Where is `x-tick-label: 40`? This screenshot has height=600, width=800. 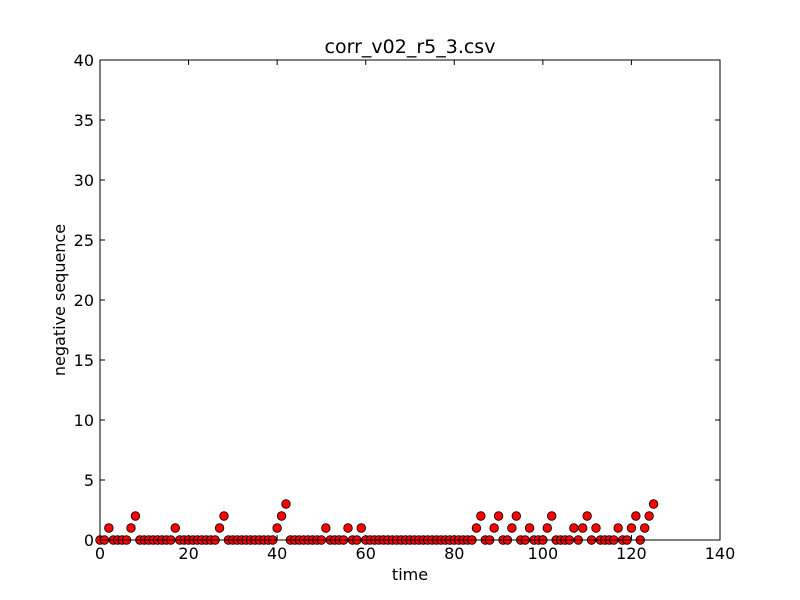 x-tick-label: 40 is located at coordinates (277, 553).